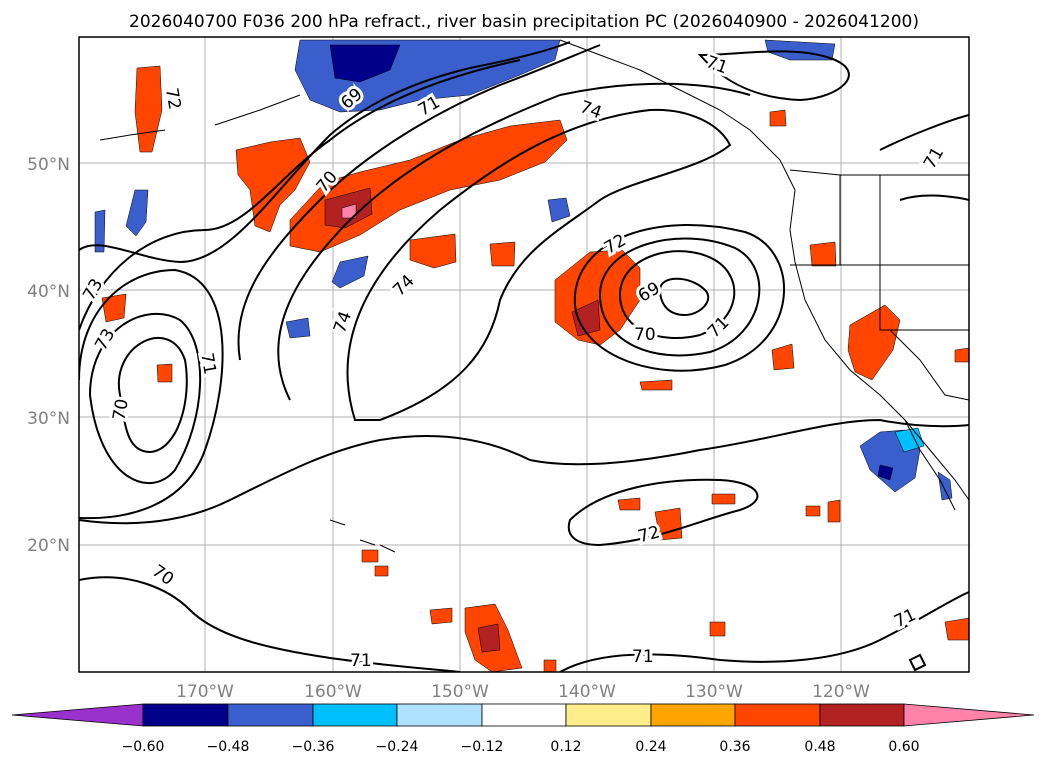  Describe the element at coordinates (565, 747) in the screenshot. I see `colorbar-tick: 0.12` at that location.